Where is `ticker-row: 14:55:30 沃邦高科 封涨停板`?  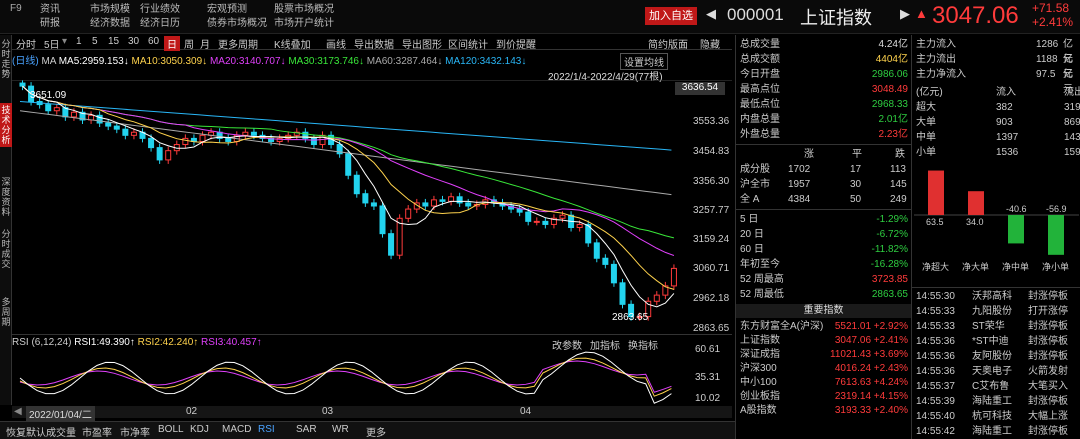
ticker-row: 14:55:30 沃邦高科 封涨停板 is located at coordinates (992, 296).